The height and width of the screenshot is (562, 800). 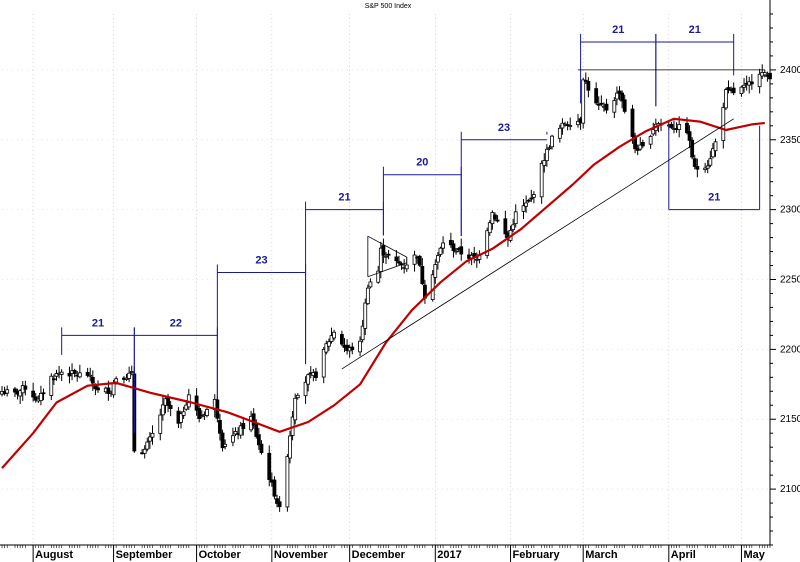 I want to click on y-tick-label: 2350, so click(x=790, y=140).